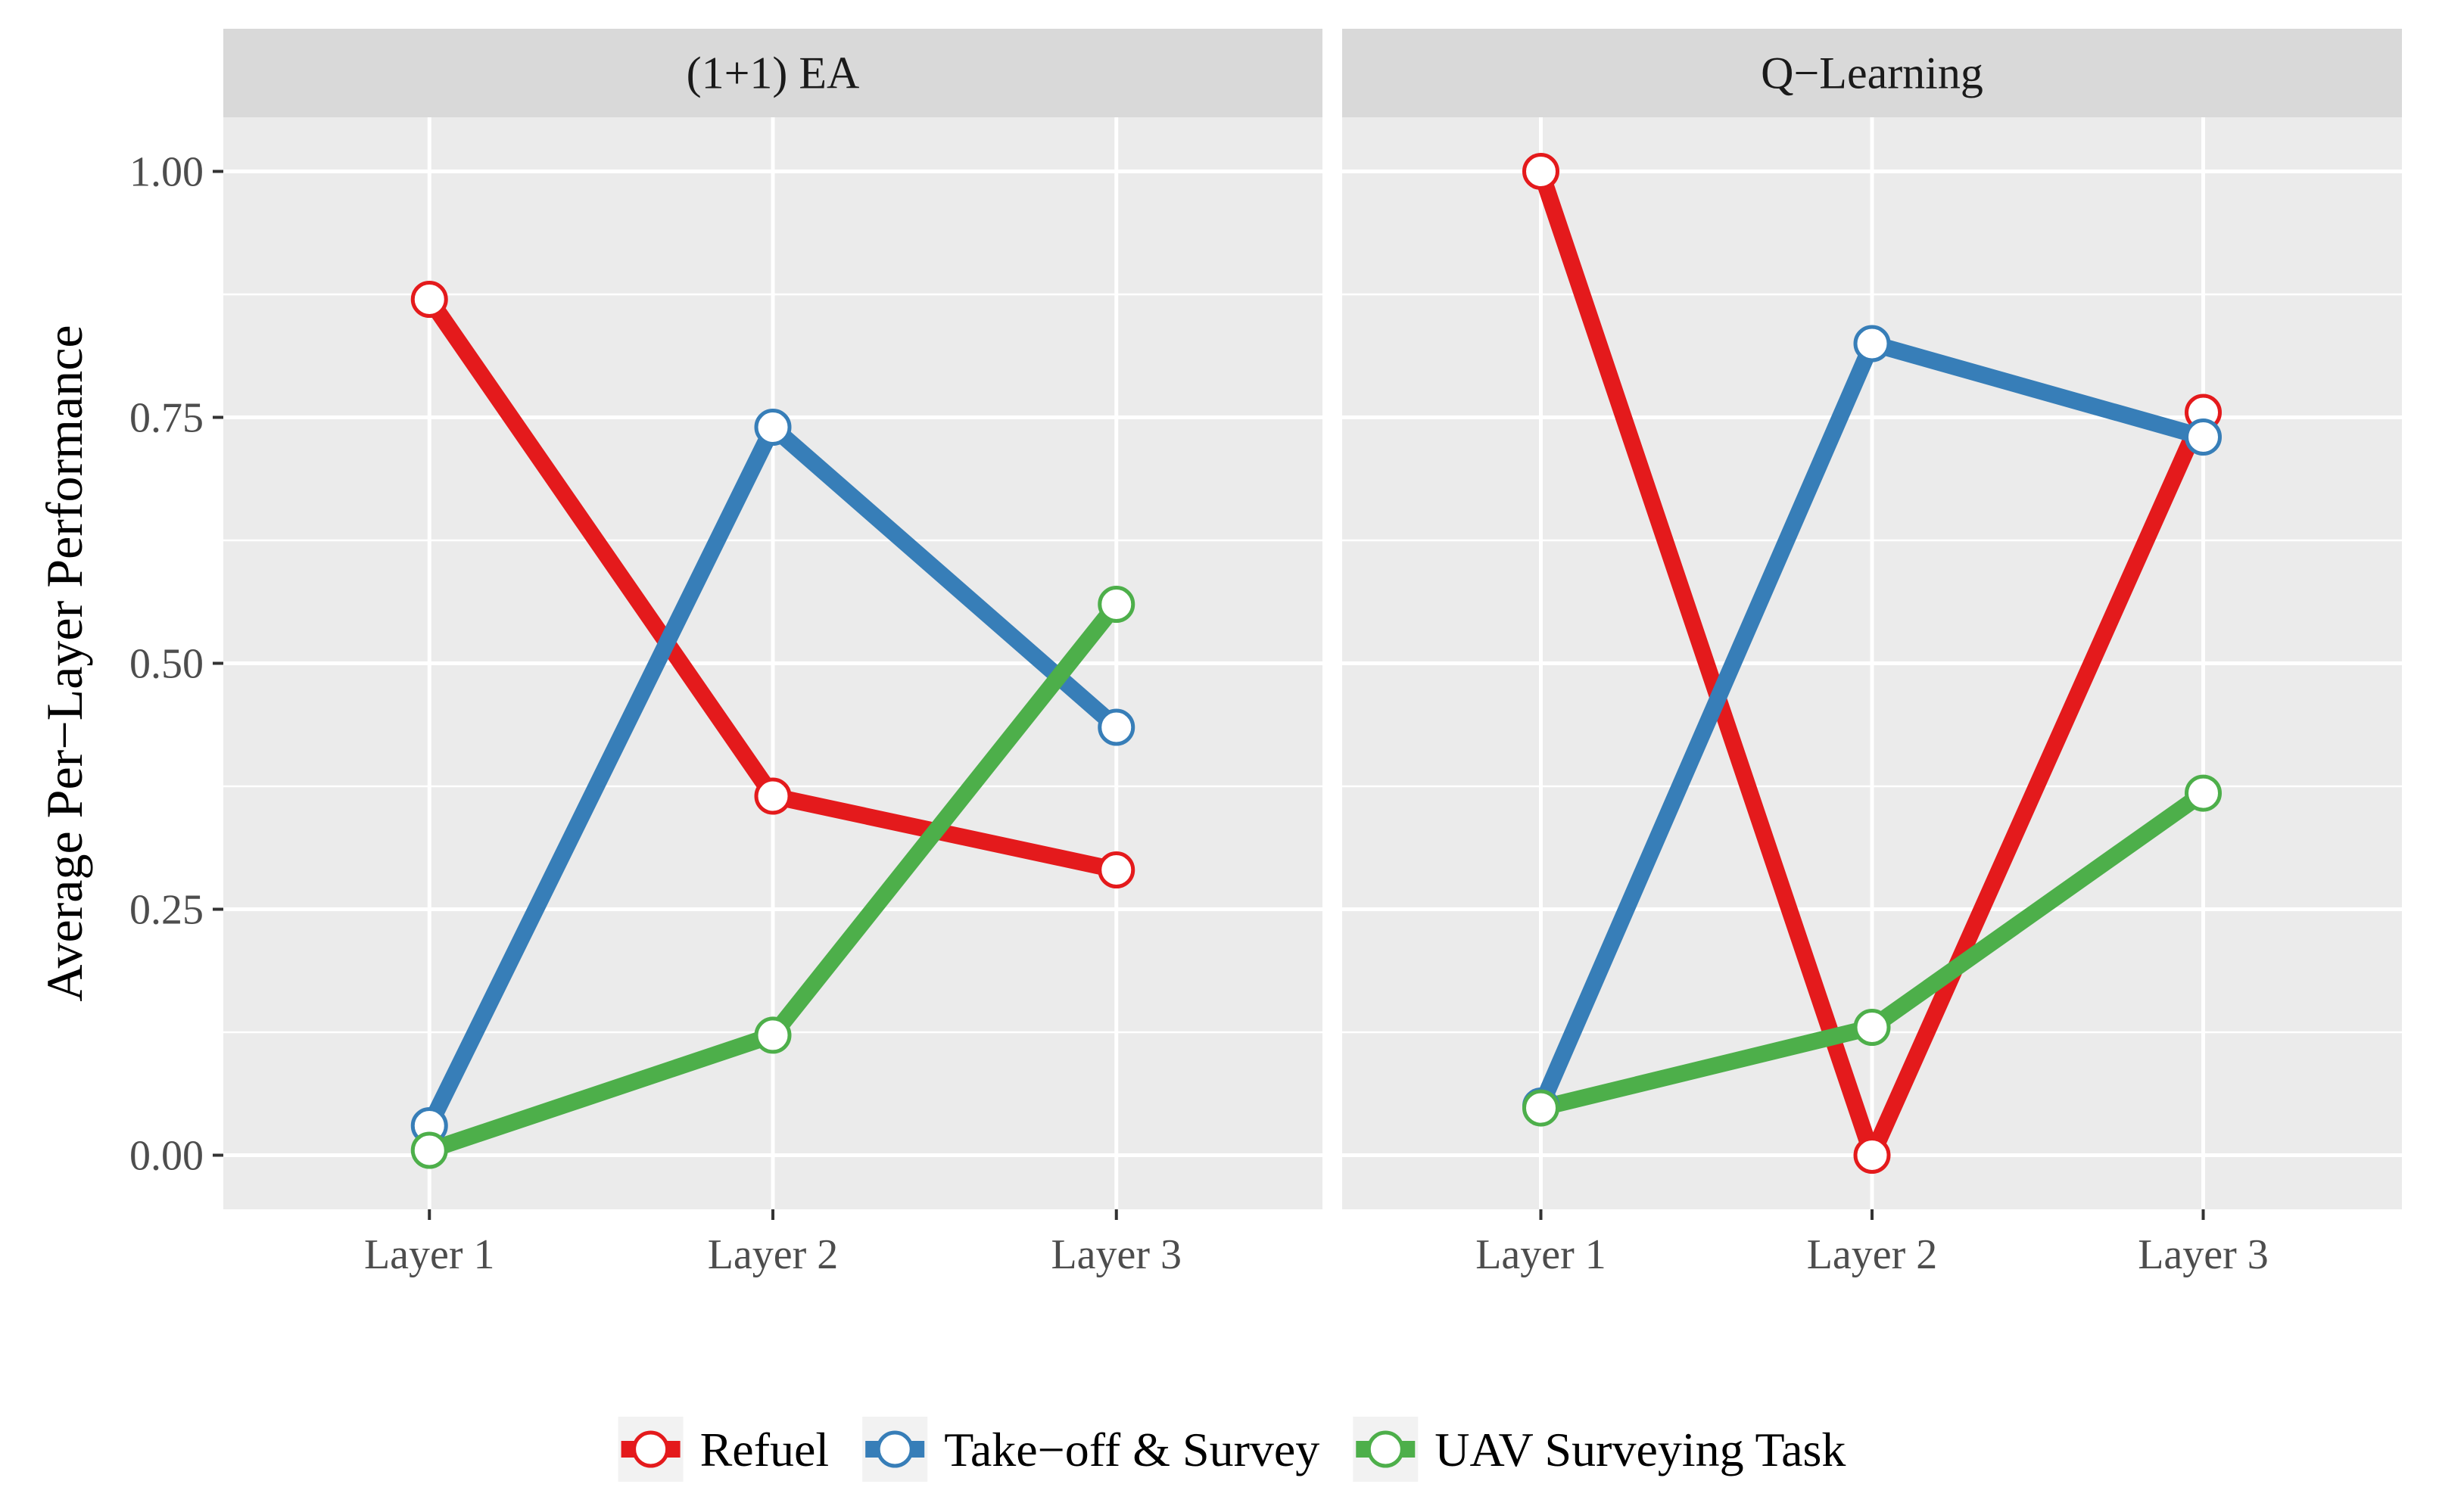  I want to click on facet-title: Q−Learning, so click(1872, 73).